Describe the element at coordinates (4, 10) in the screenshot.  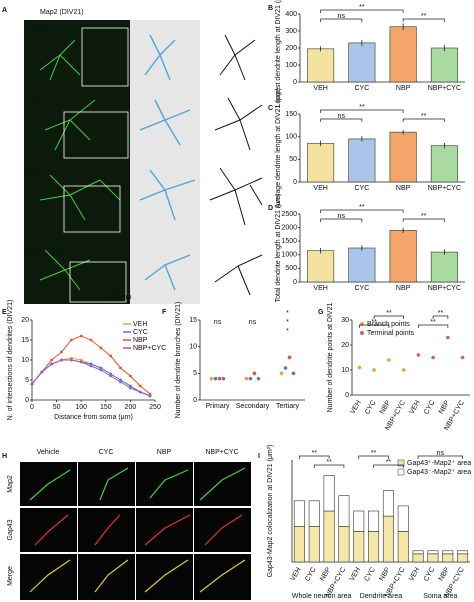
I see `panel-letter: A` at that location.